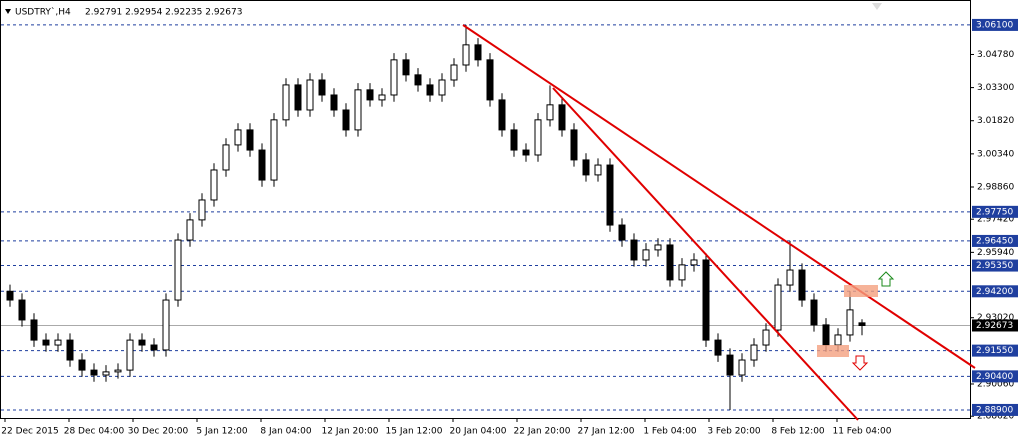  What do you see at coordinates (30, 432) in the screenshot?
I see `x-tick-label: 22 Dec 2015` at bounding box center [30, 432].